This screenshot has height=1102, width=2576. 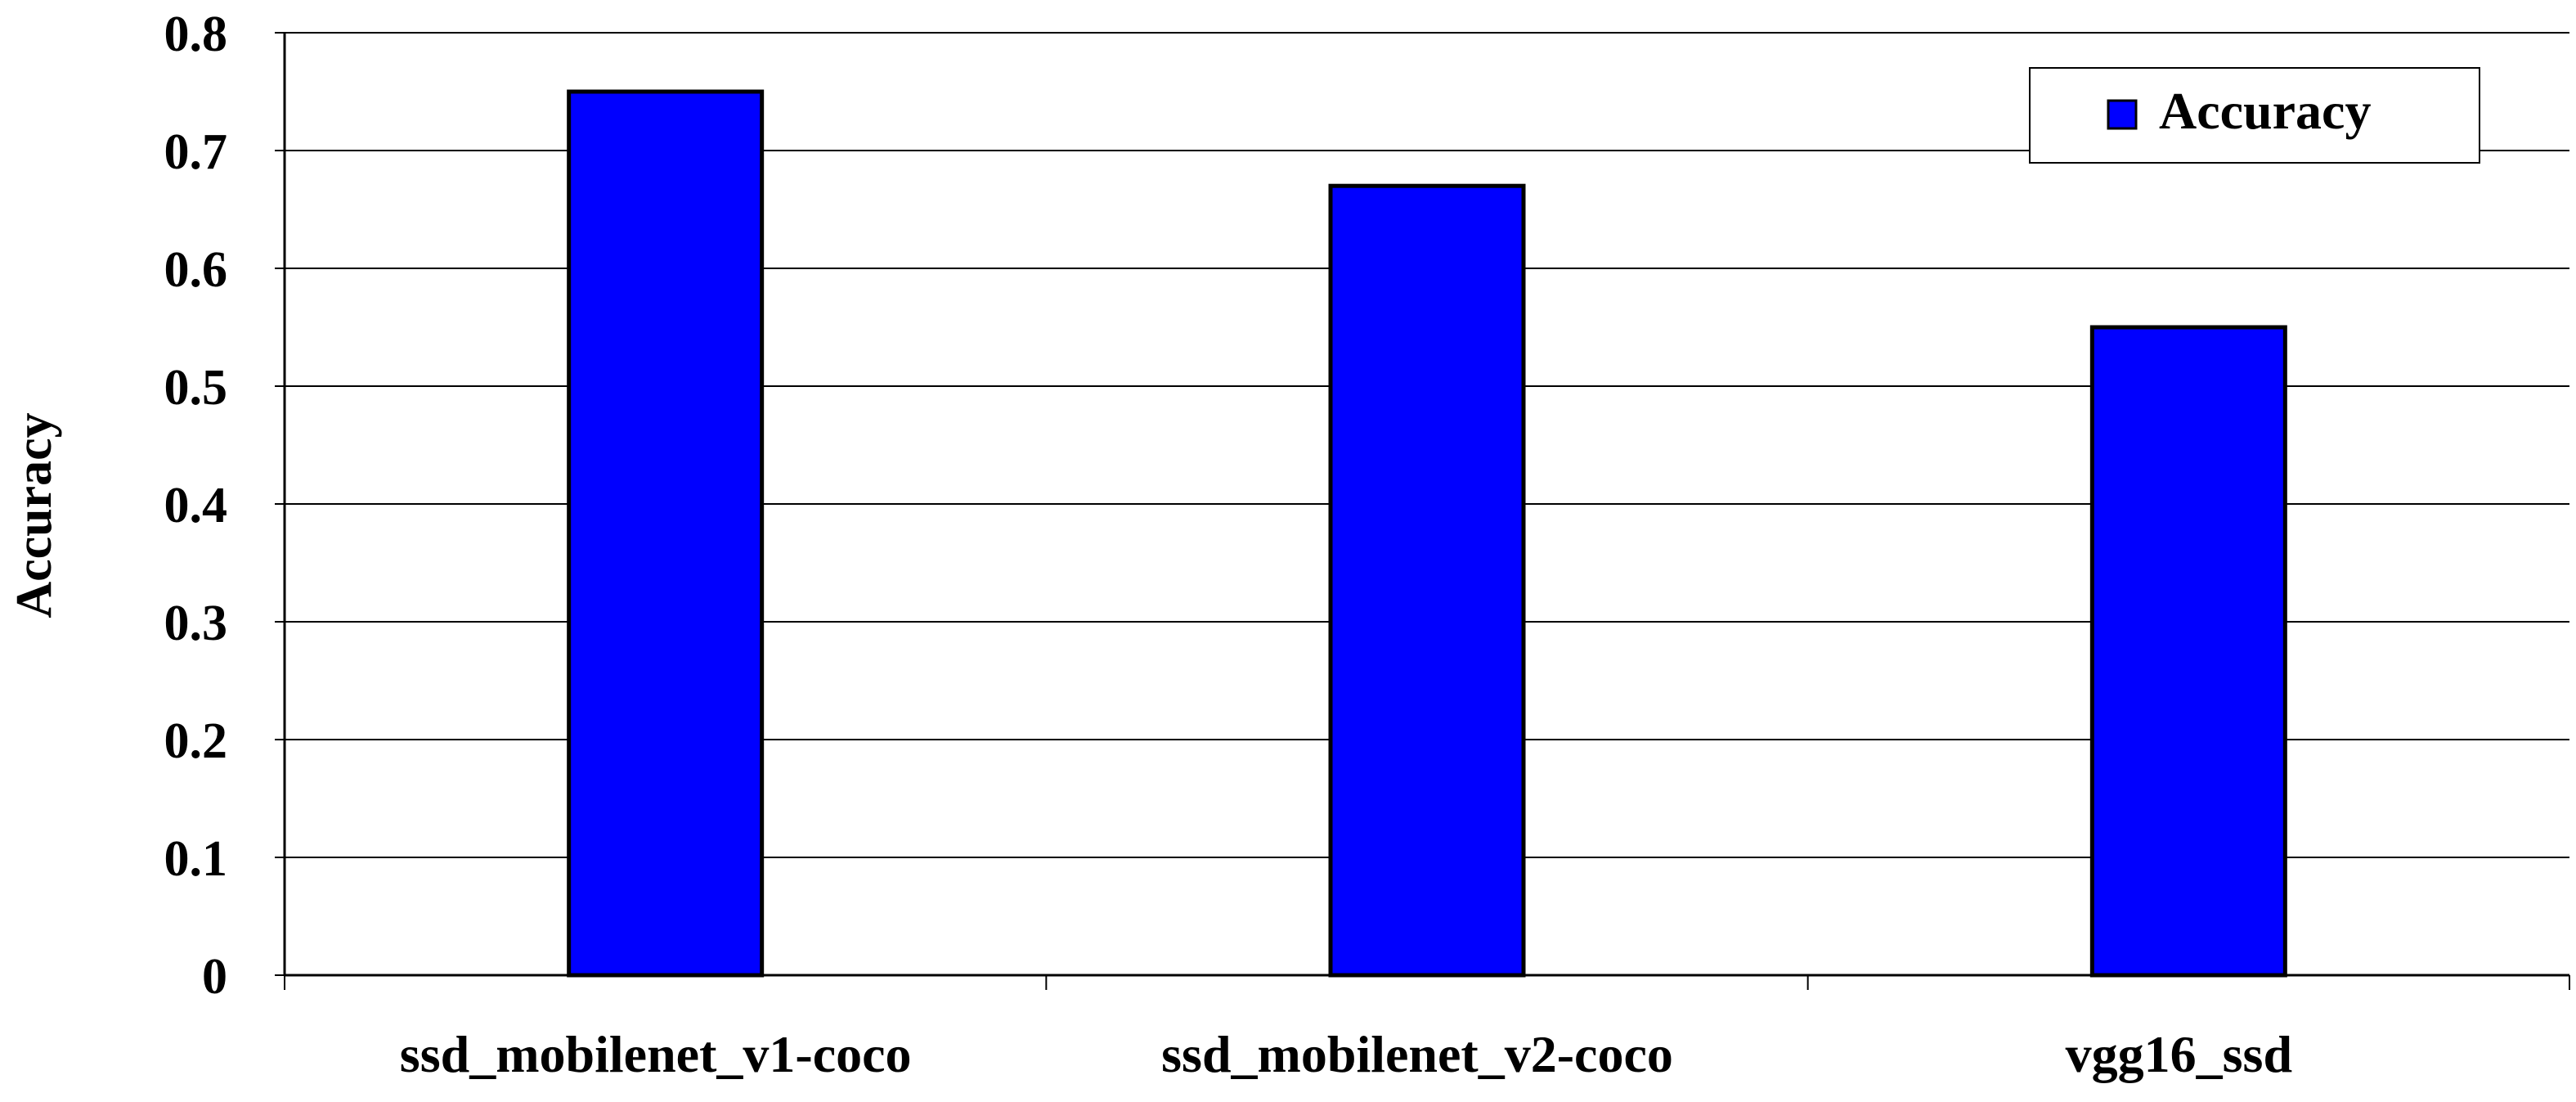 I want to click on y-tick-label: 0.1, so click(x=196, y=859).